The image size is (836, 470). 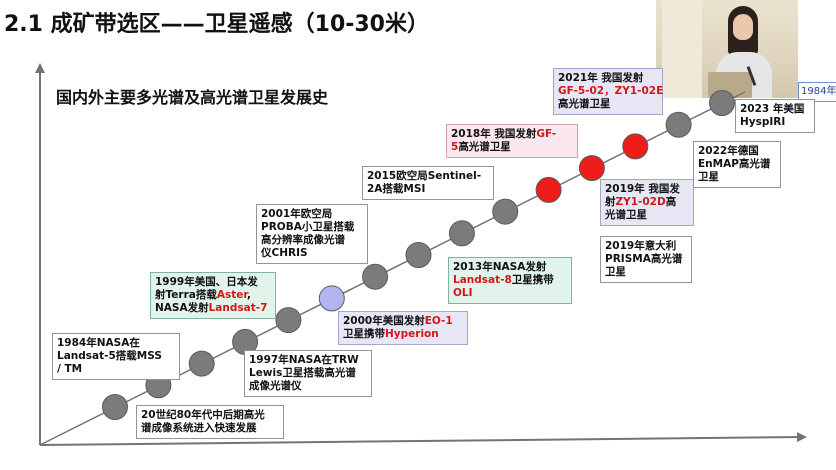 I want to click on event-text: PROBA小卫星搭载, so click(x=308, y=227).